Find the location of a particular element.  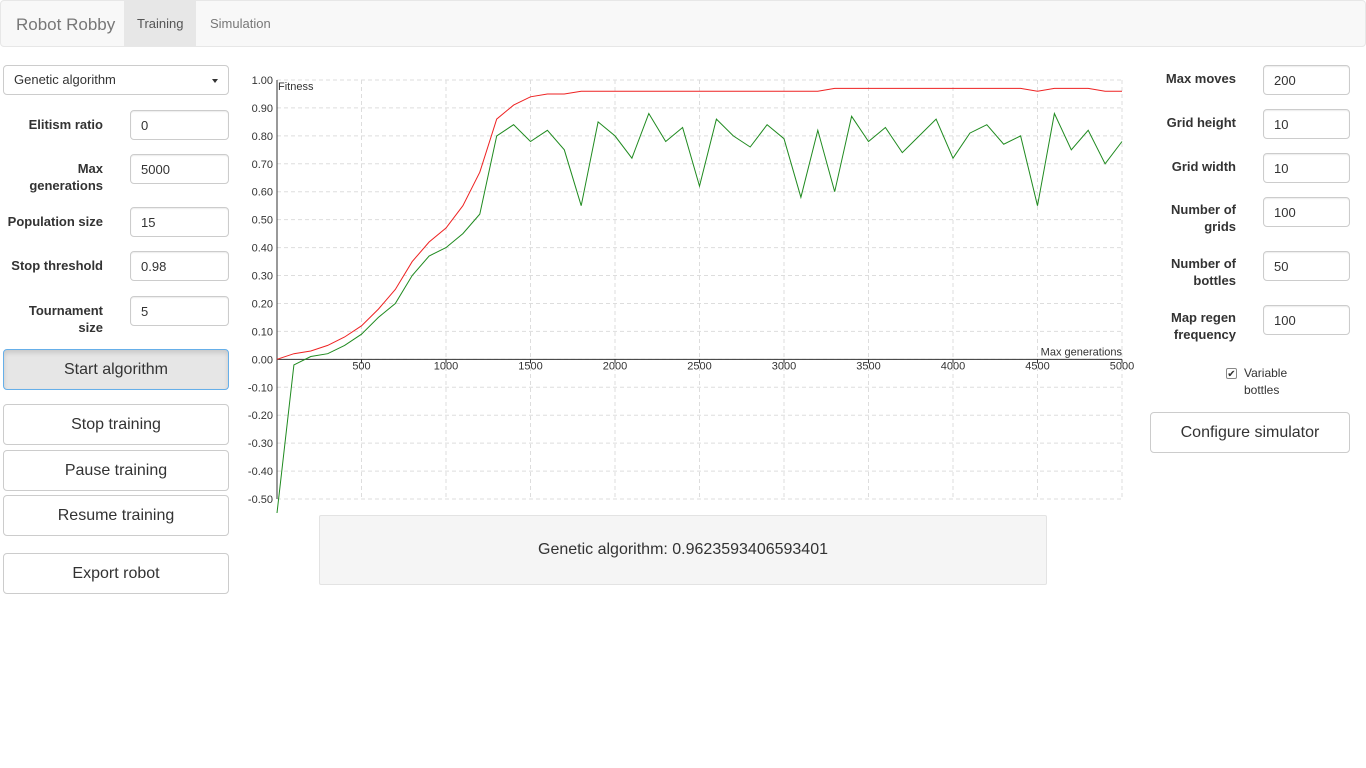

button: Pause training is located at coordinates (116, 470).